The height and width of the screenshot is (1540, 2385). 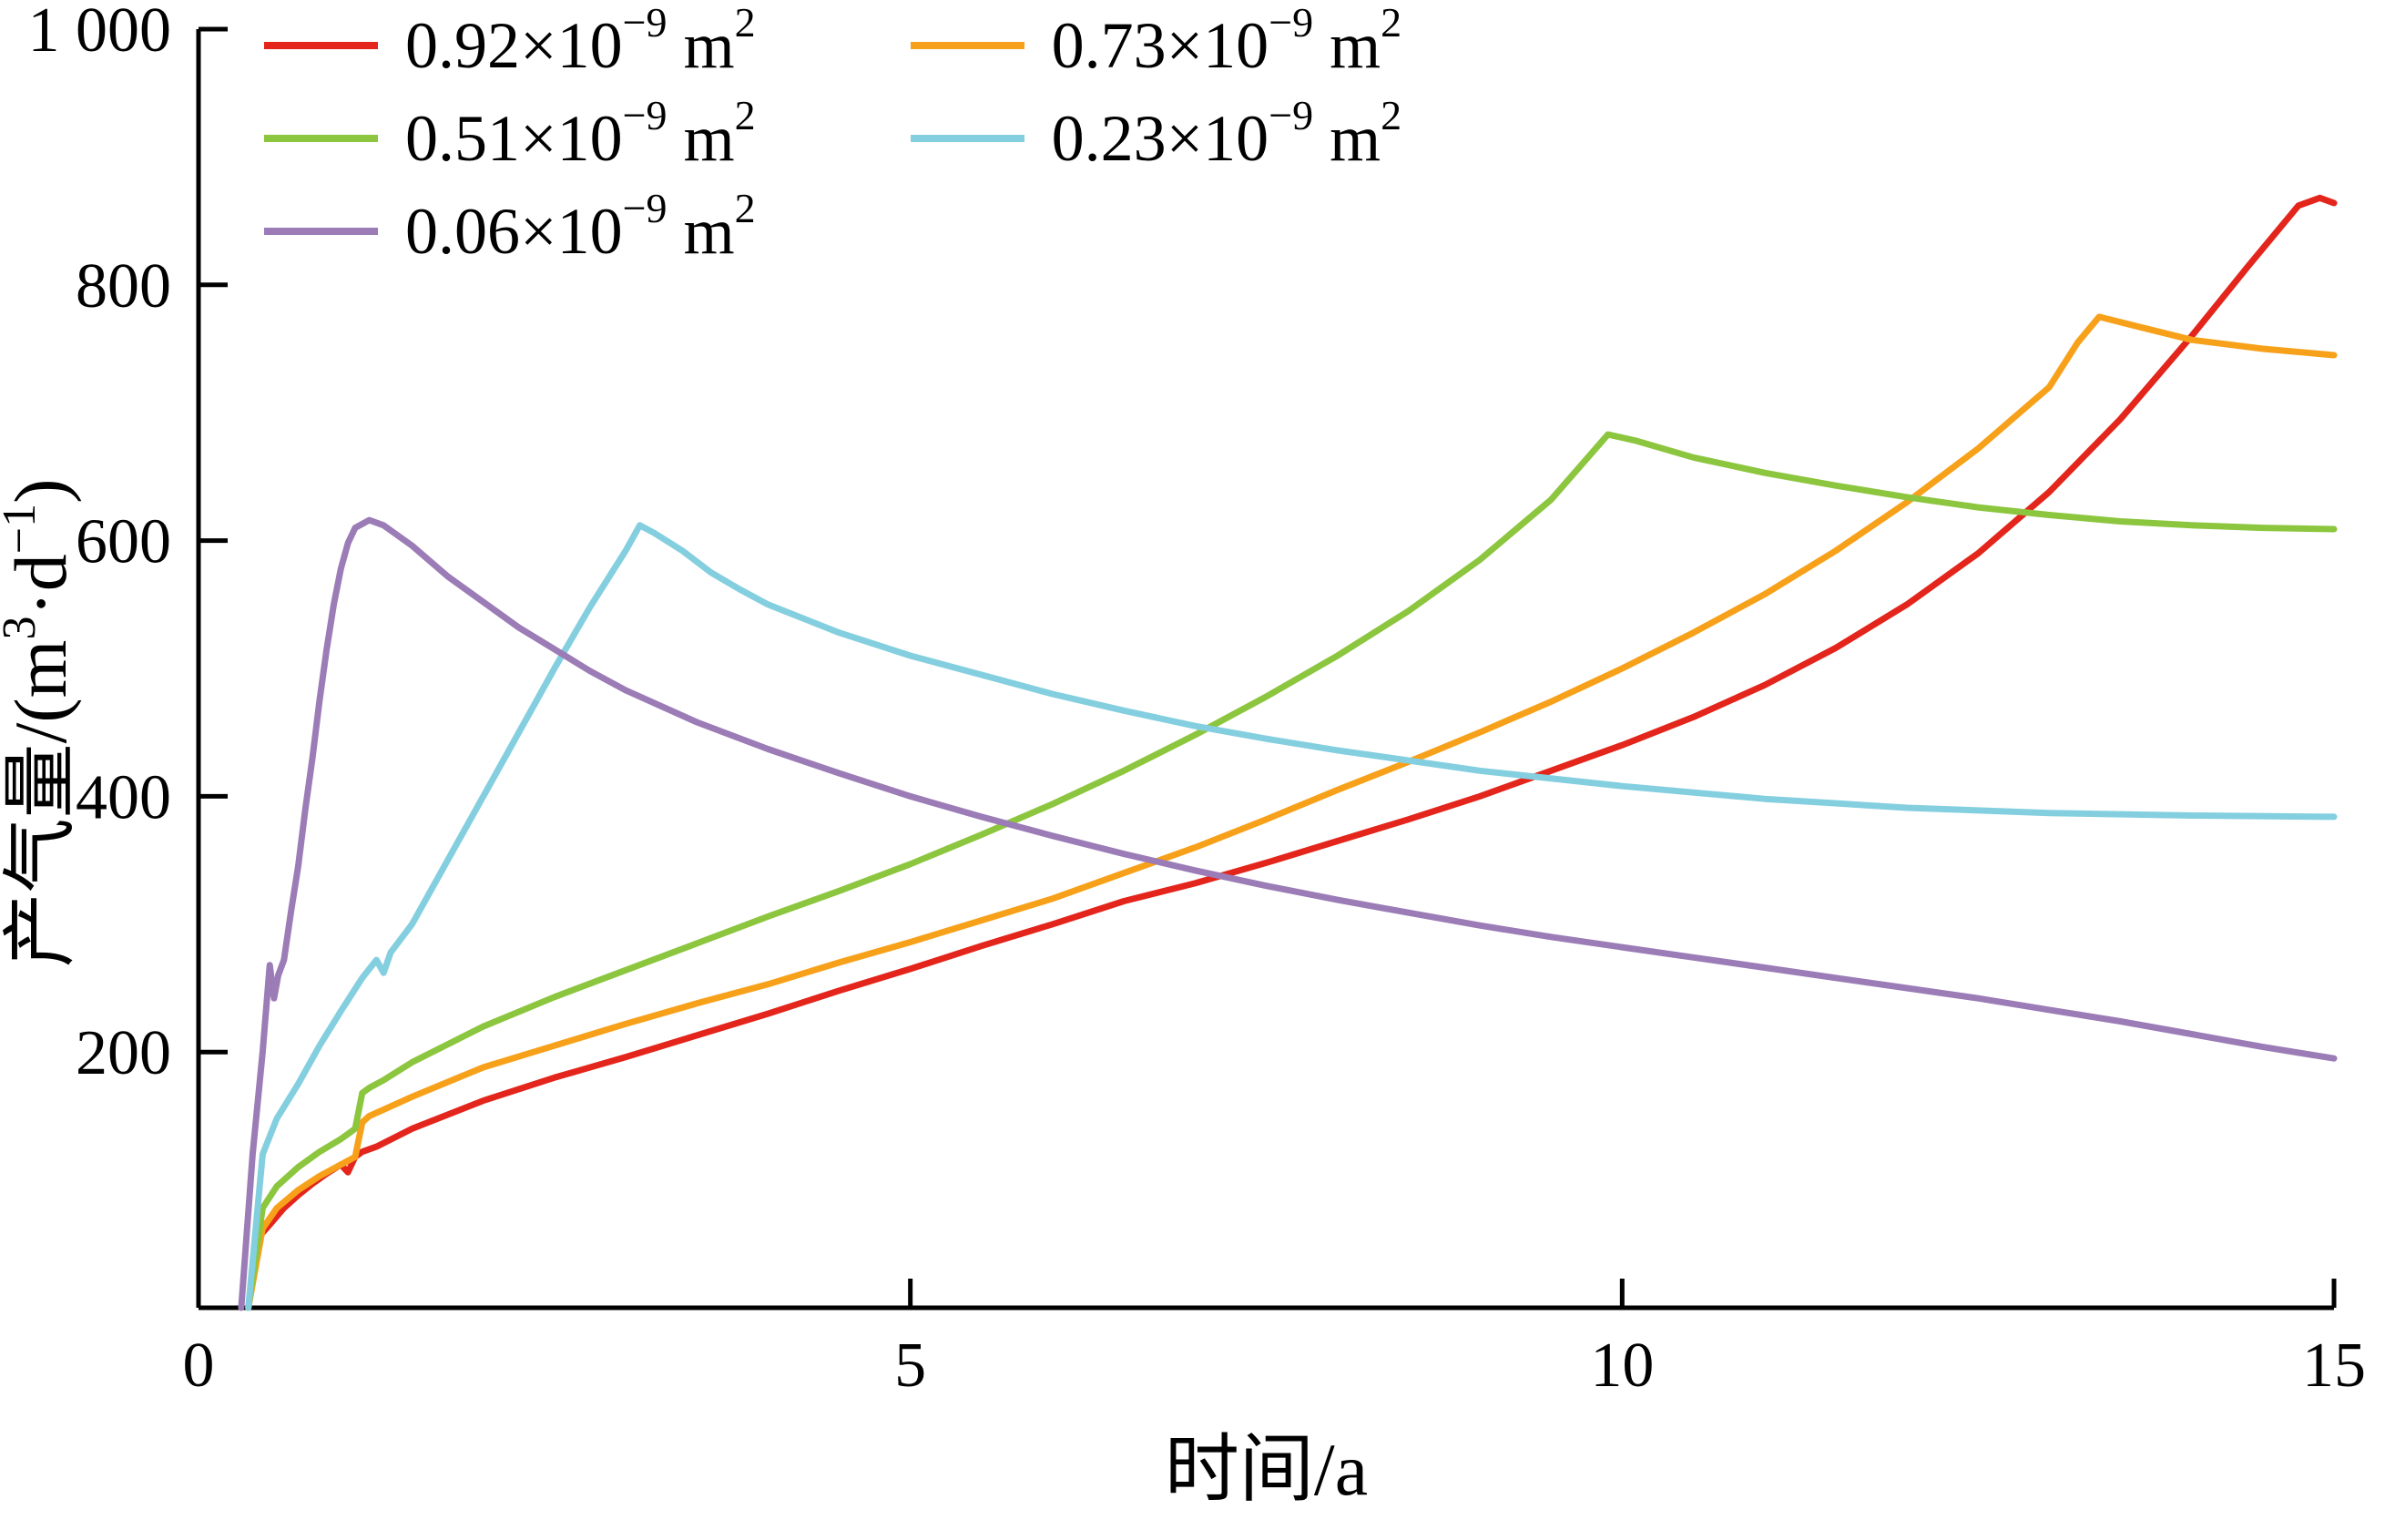 What do you see at coordinates (910, 1366) in the screenshot?
I see `x-tick-label: 5` at bounding box center [910, 1366].